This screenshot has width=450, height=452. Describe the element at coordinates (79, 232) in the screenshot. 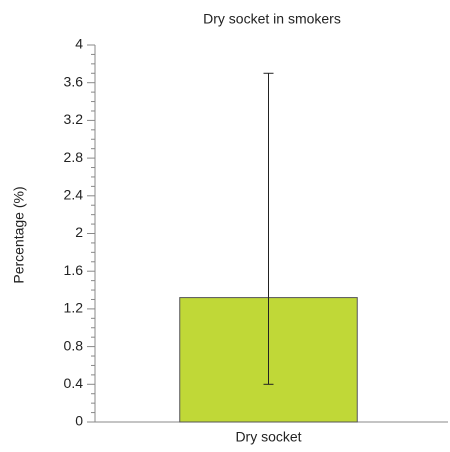

I see `y-tick-label: 2` at that location.